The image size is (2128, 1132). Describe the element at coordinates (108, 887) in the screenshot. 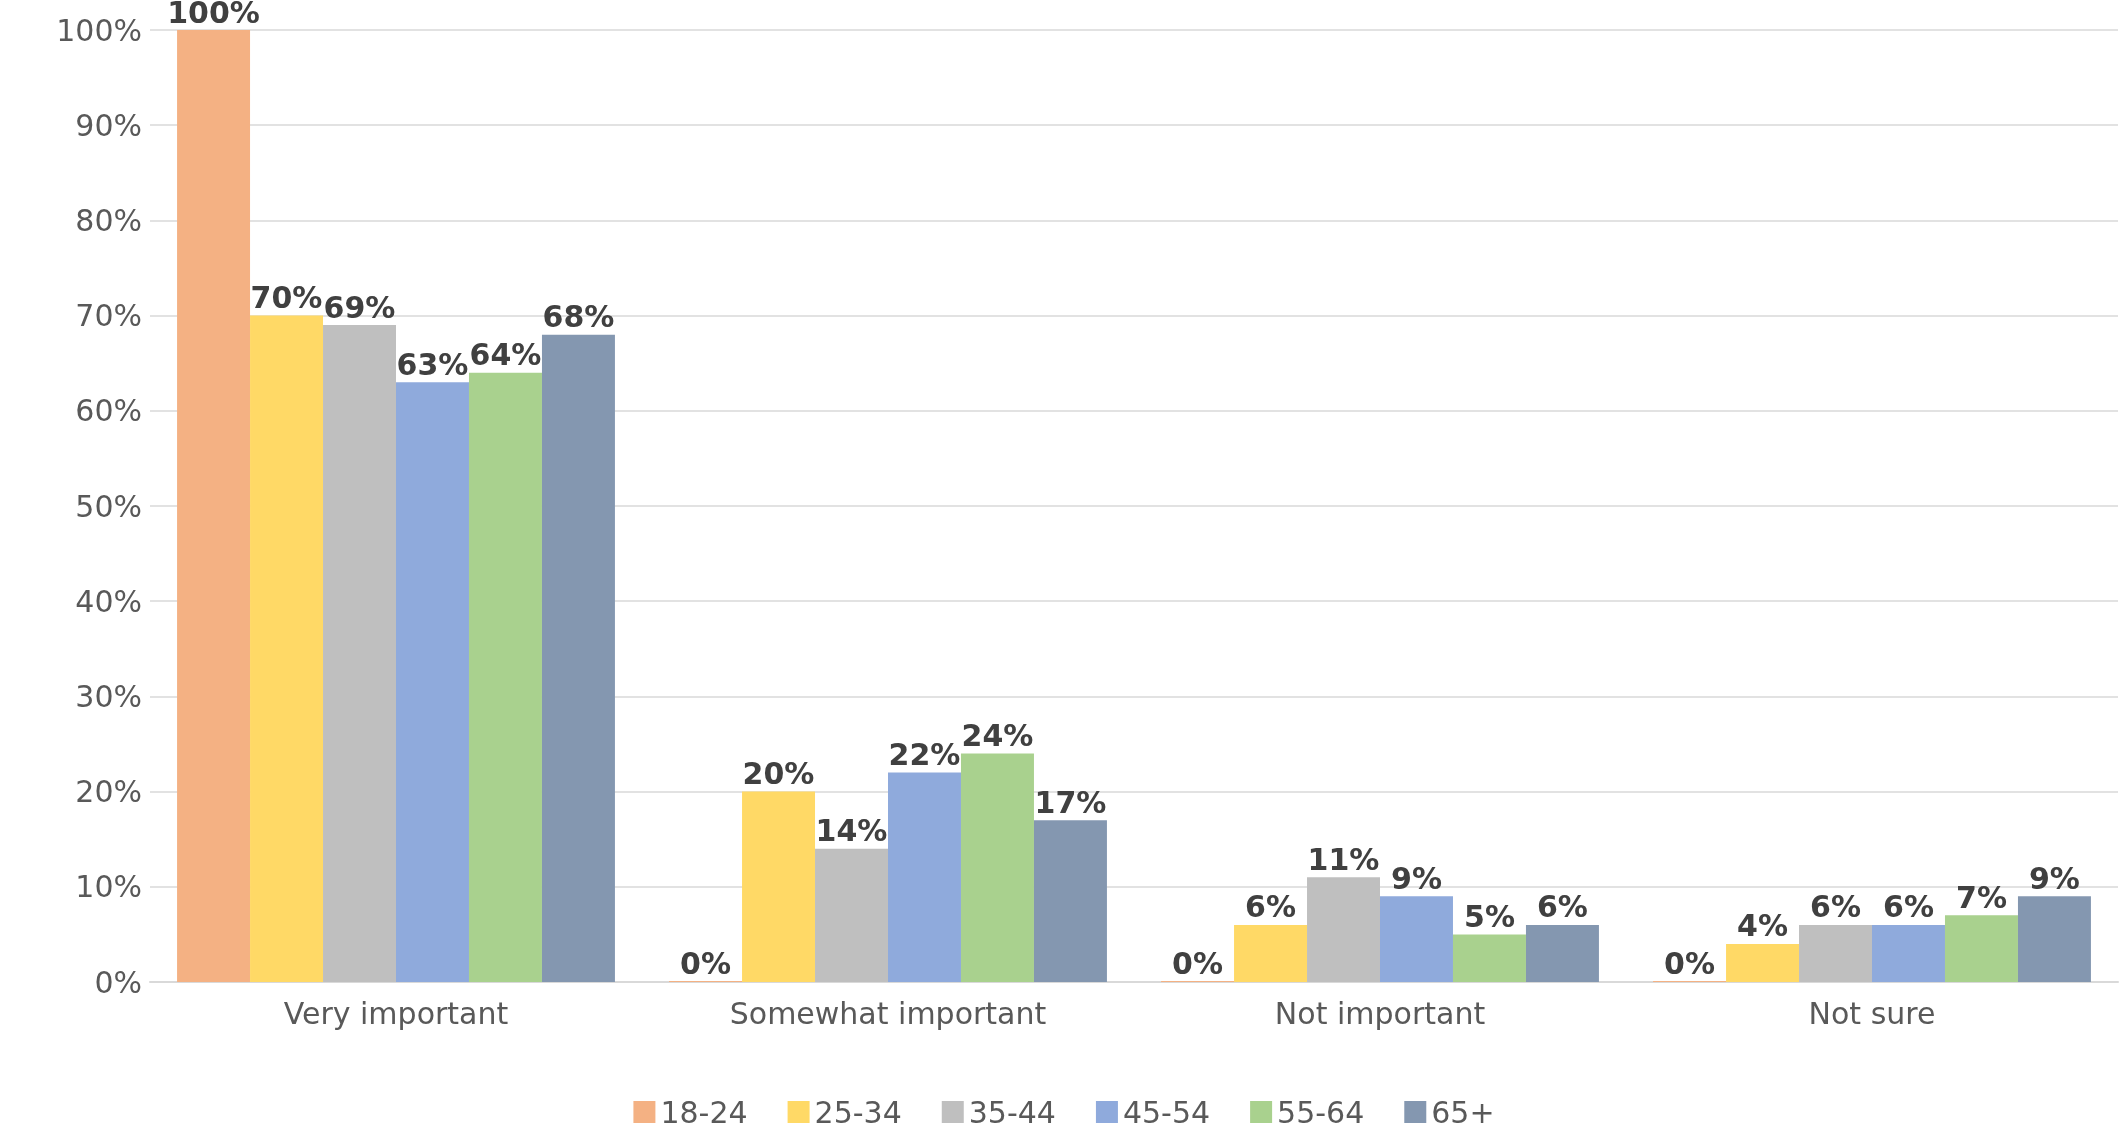

I see `y-tick-label: 10%` at that location.